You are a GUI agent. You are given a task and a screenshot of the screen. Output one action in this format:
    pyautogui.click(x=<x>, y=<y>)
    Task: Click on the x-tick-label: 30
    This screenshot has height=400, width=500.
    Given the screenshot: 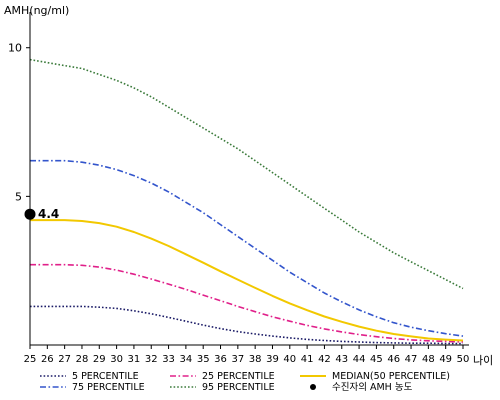 What is the action you would take?
    pyautogui.click(x=116, y=359)
    